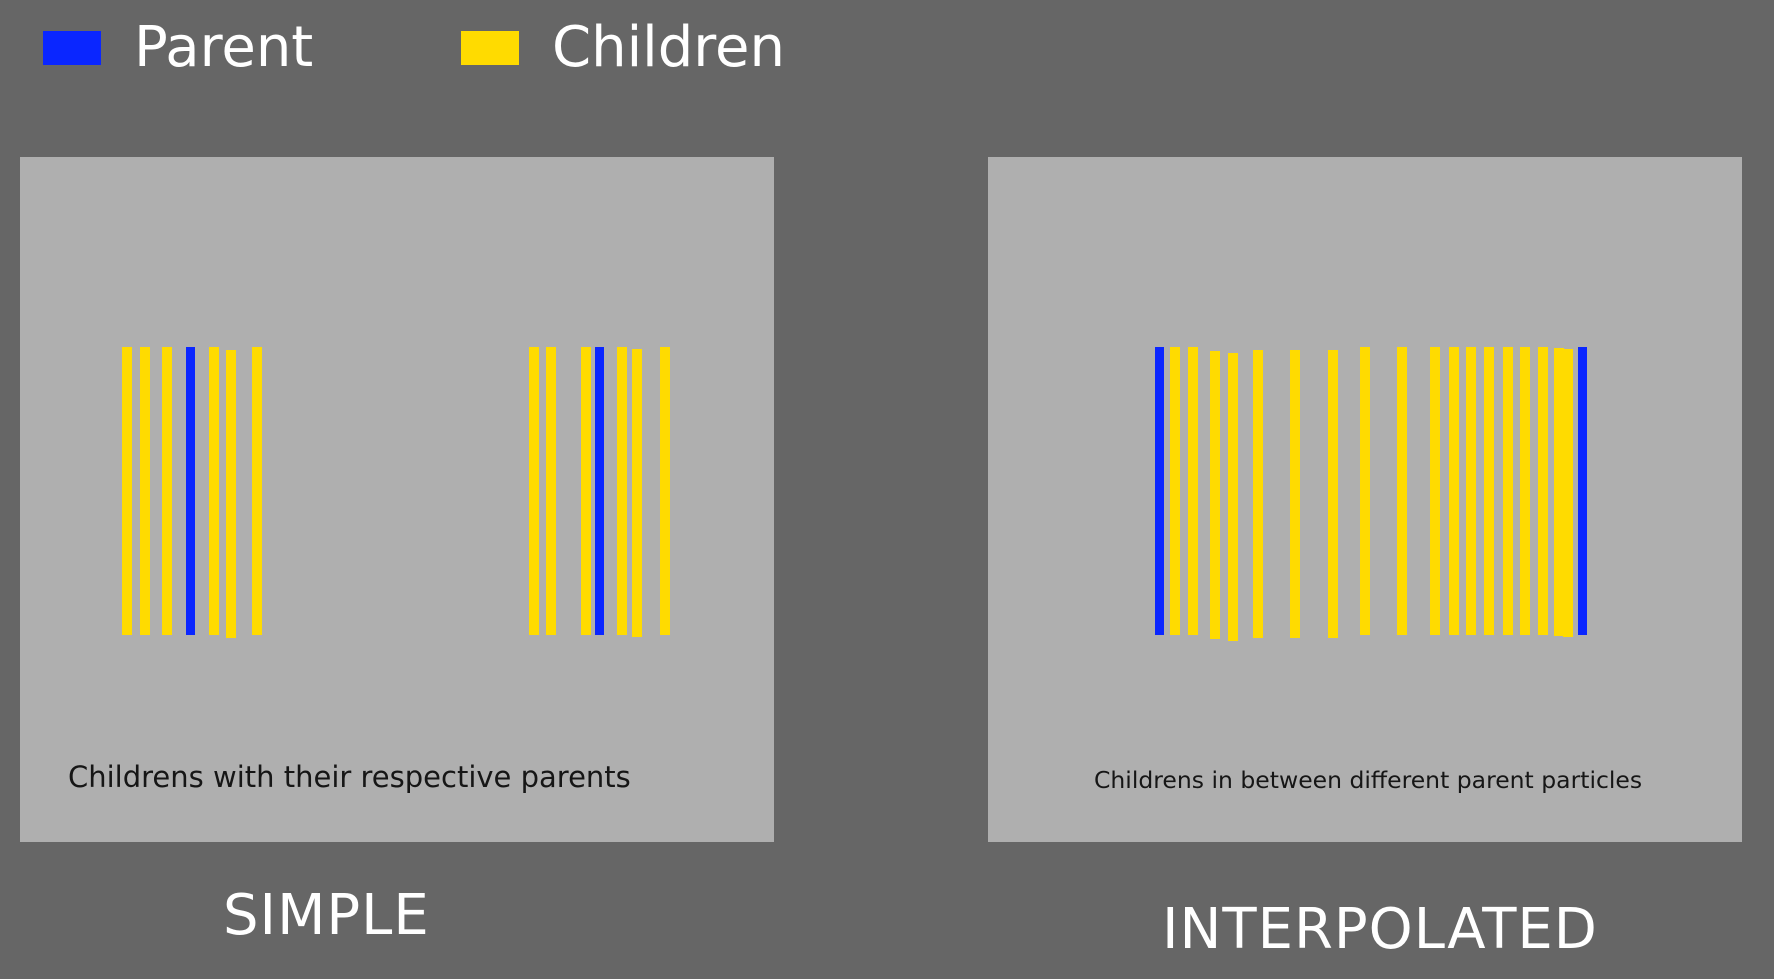  Describe the element at coordinates (1380, 929) in the screenshot. I see `interpolated-title: INTERPOLATED` at that location.